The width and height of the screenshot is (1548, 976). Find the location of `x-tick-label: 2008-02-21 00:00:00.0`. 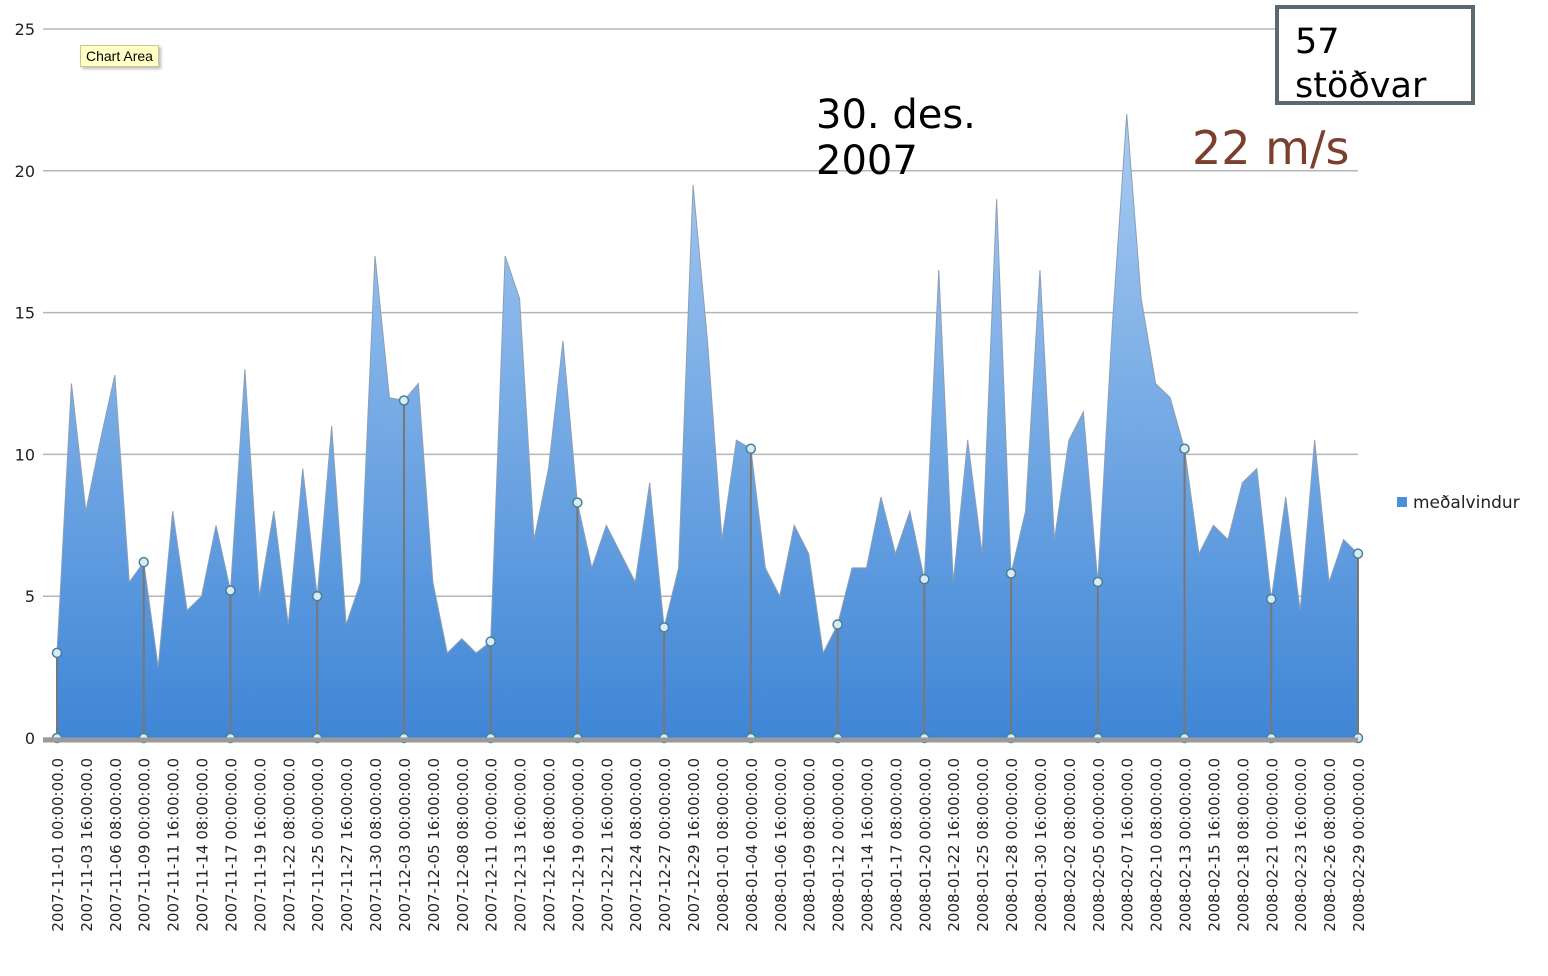

x-tick-label: 2008-02-21 00:00:00.0 is located at coordinates (1272, 845).